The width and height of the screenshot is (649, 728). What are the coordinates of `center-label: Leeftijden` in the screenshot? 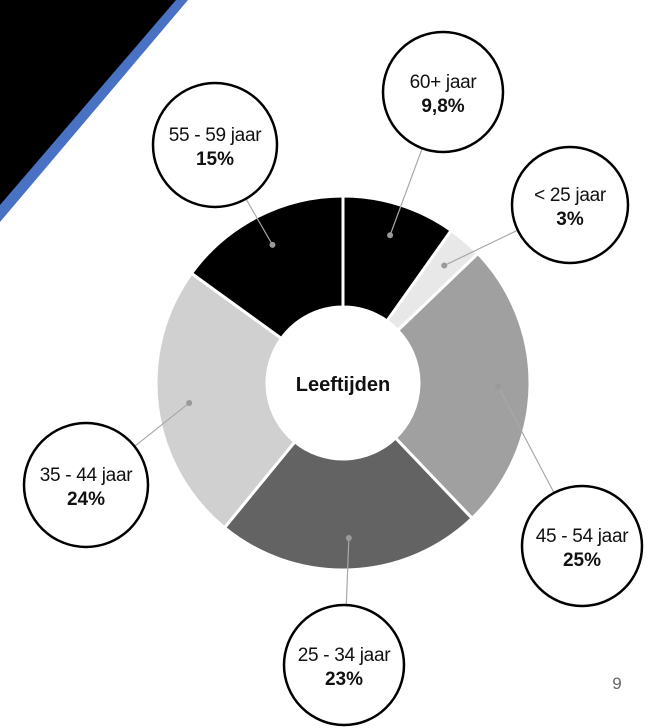 It's located at (343, 385).